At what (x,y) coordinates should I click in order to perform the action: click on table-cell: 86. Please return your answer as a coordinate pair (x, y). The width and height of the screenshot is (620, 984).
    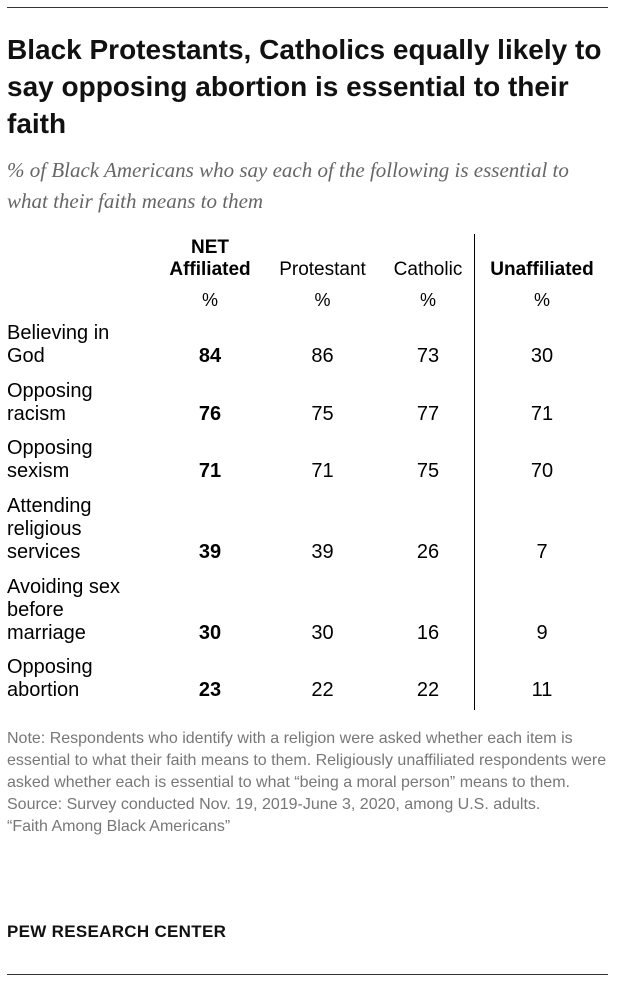
    Looking at the image, I should click on (322, 356).